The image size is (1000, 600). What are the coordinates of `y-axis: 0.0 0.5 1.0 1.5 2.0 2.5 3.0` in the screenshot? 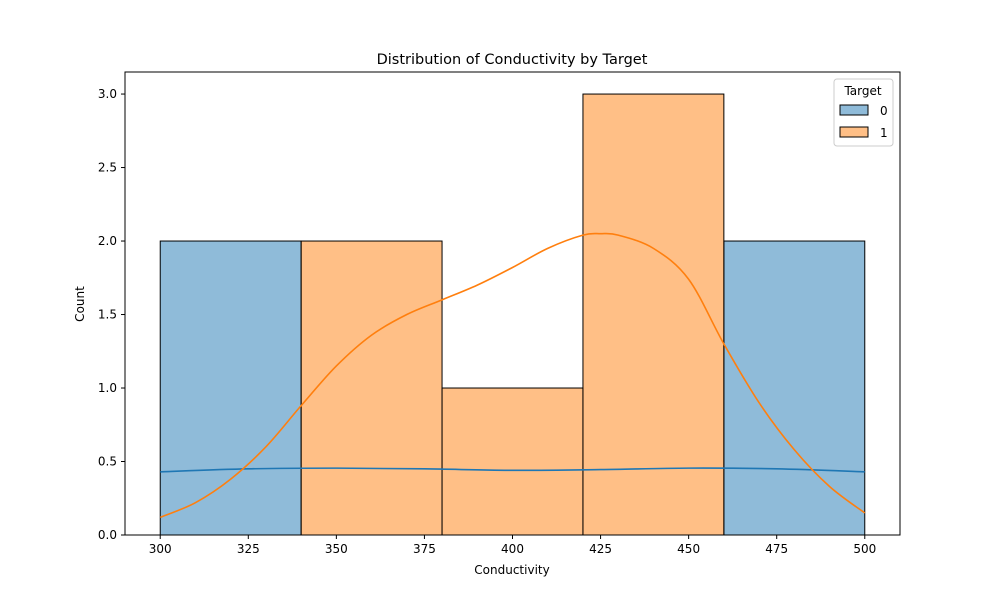 It's located at (111, 314).